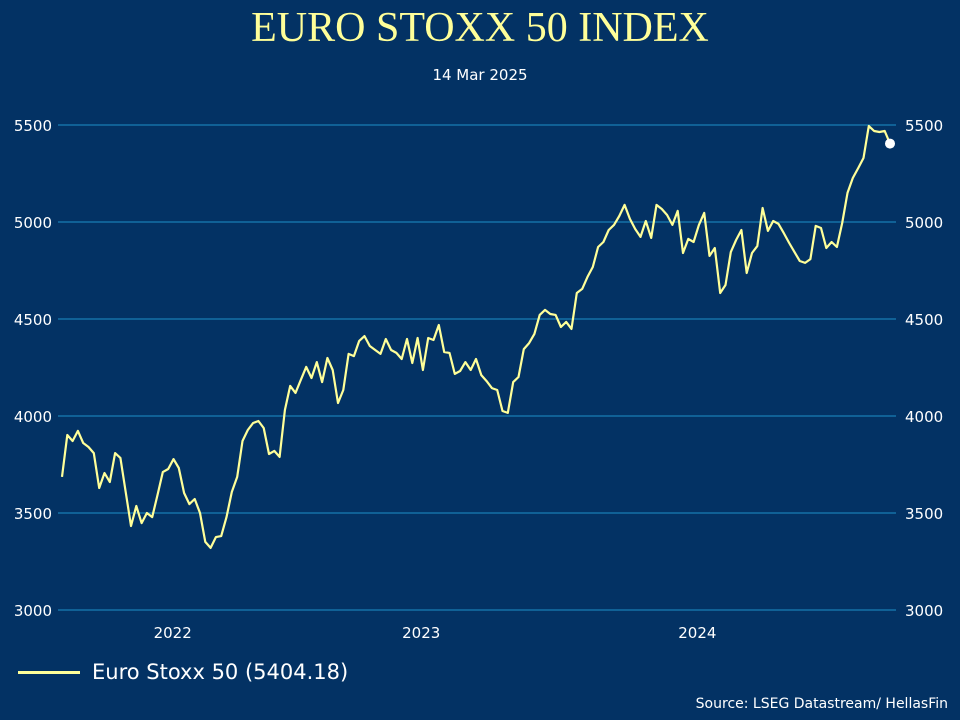  What do you see at coordinates (421, 633) in the screenshot?
I see `x-tick-label: 2023` at bounding box center [421, 633].